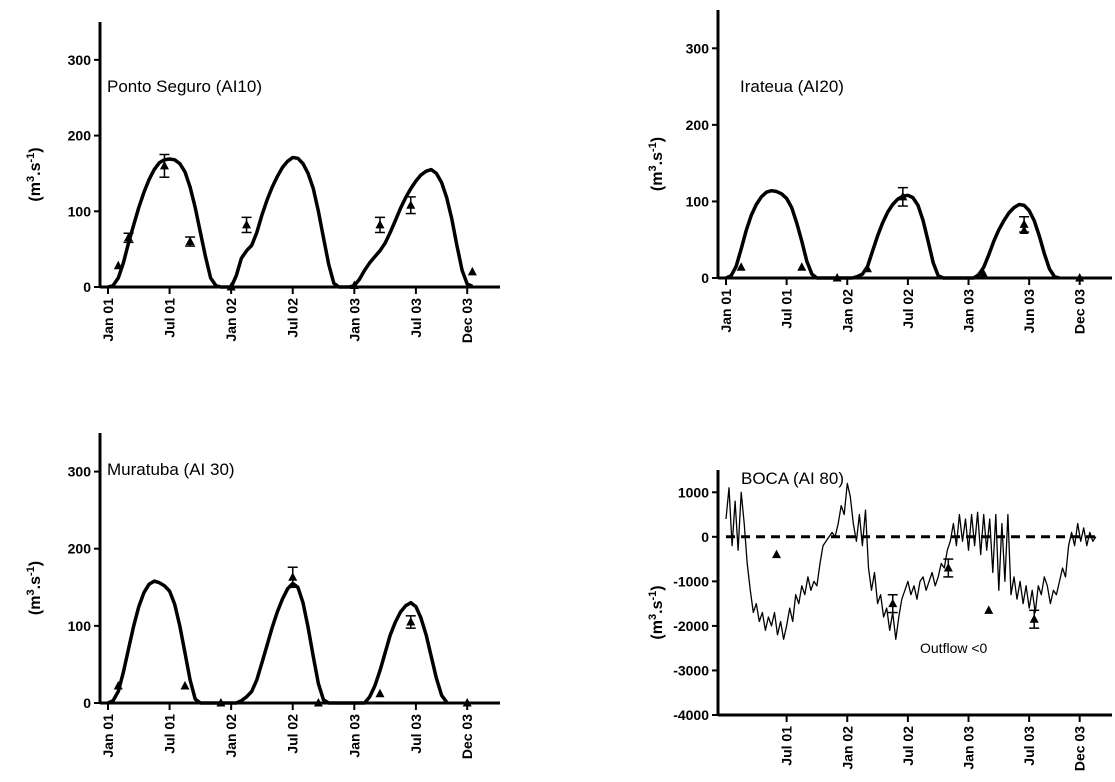 Image resolution: width=1115 pixels, height=782 pixels. Describe the element at coordinates (171, 469) in the screenshot. I see `panel-title: Muratuba (AI 30)` at that location.